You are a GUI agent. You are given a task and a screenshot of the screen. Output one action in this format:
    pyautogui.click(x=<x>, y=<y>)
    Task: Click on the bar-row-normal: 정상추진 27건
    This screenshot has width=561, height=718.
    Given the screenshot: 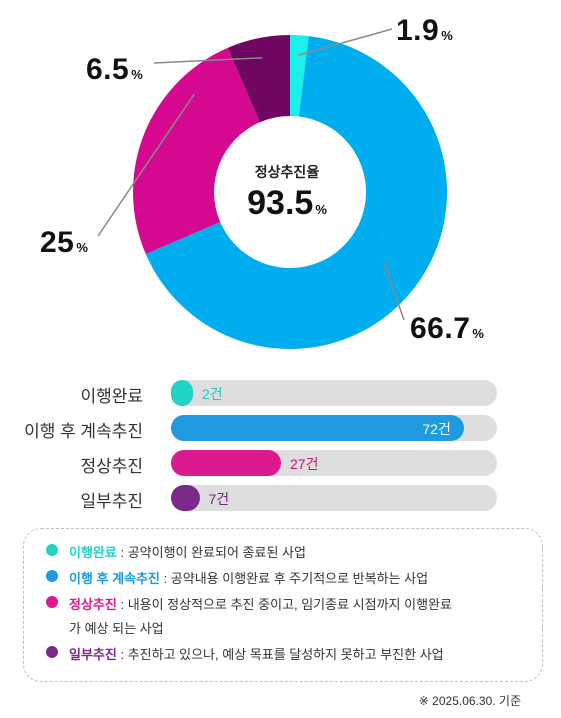 What is the action you would take?
    pyautogui.click(x=280, y=463)
    